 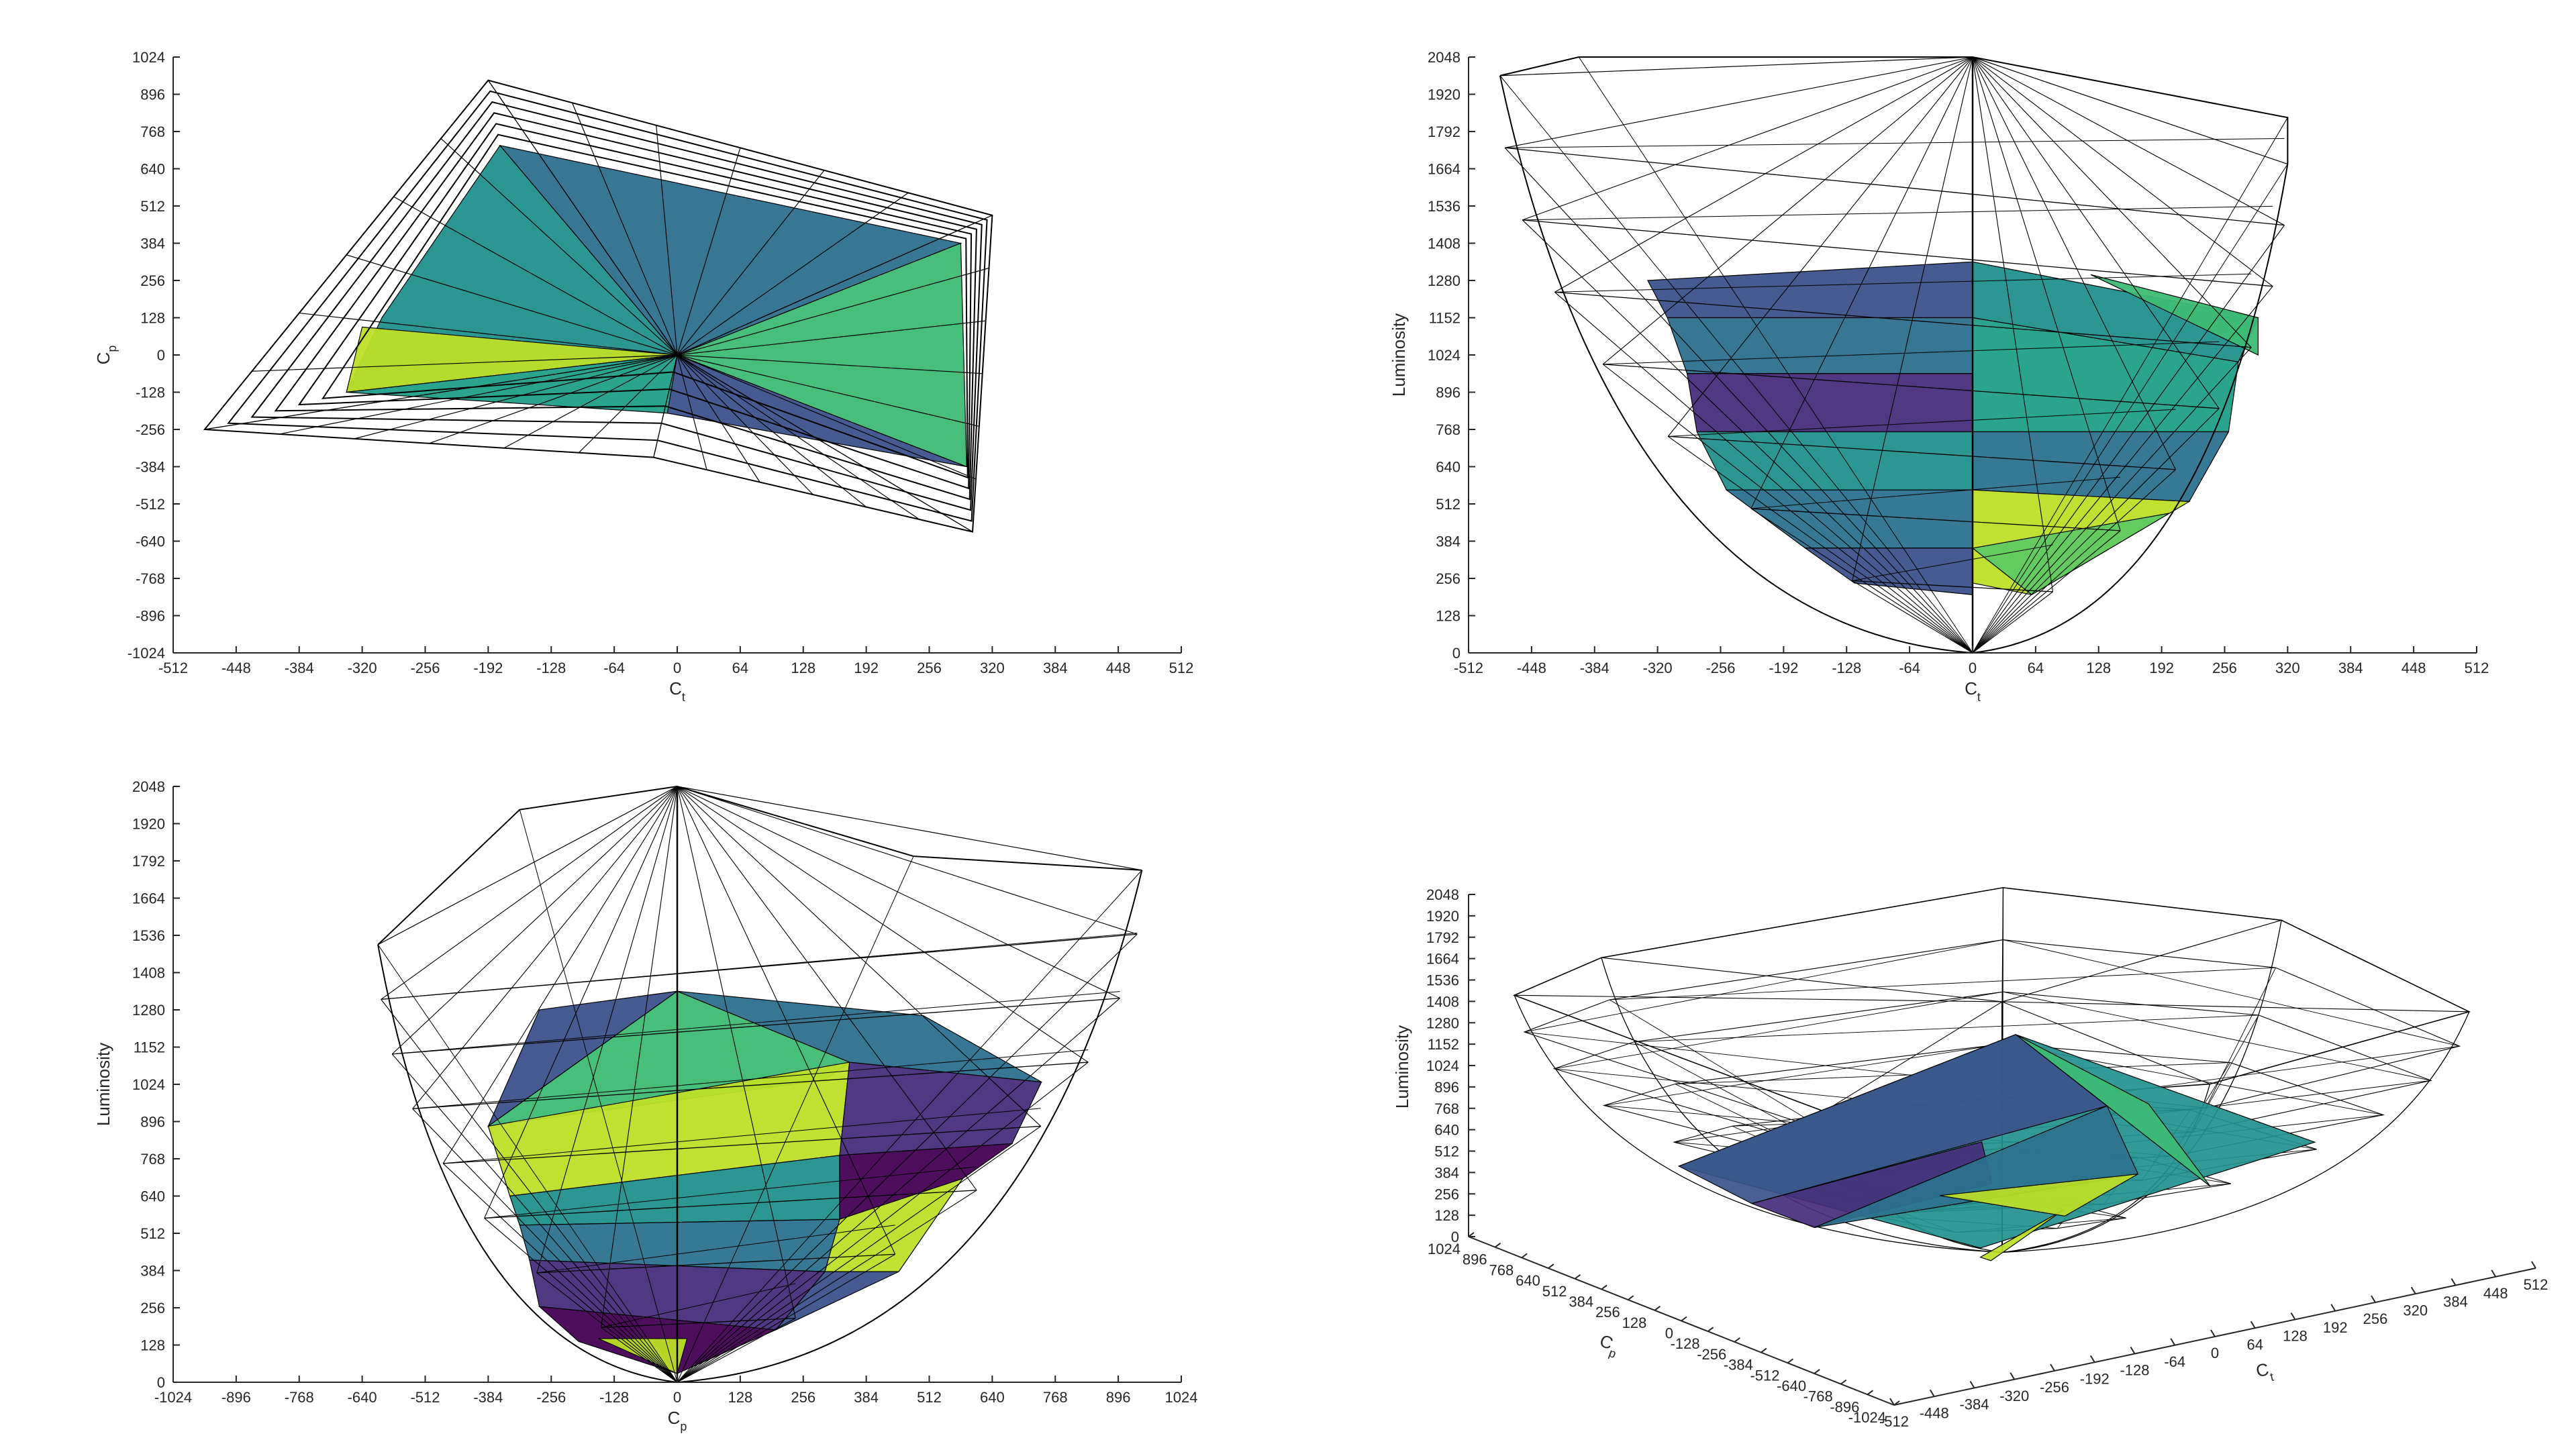 What do you see at coordinates (1973, 691) in the screenshot?
I see `x-axis-label: Ct` at bounding box center [1973, 691].